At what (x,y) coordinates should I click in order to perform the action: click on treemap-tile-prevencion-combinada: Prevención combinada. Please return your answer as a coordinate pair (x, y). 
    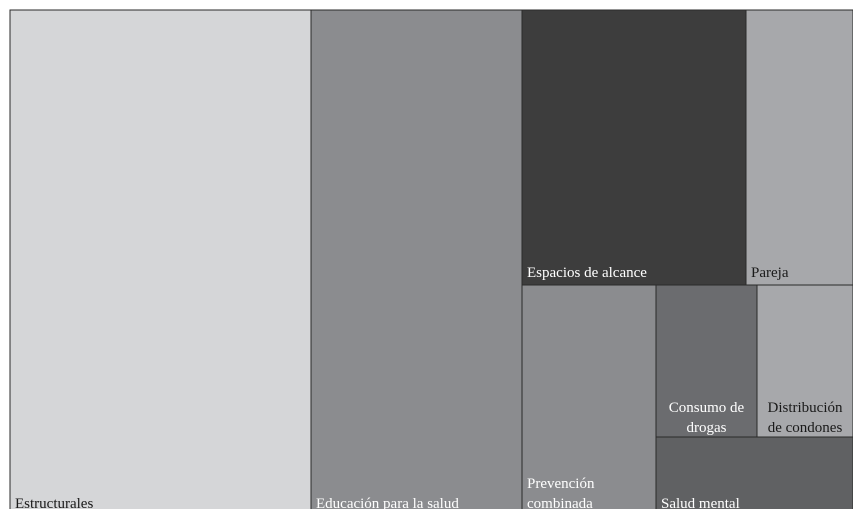
    Looking at the image, I should click on (589, 396).